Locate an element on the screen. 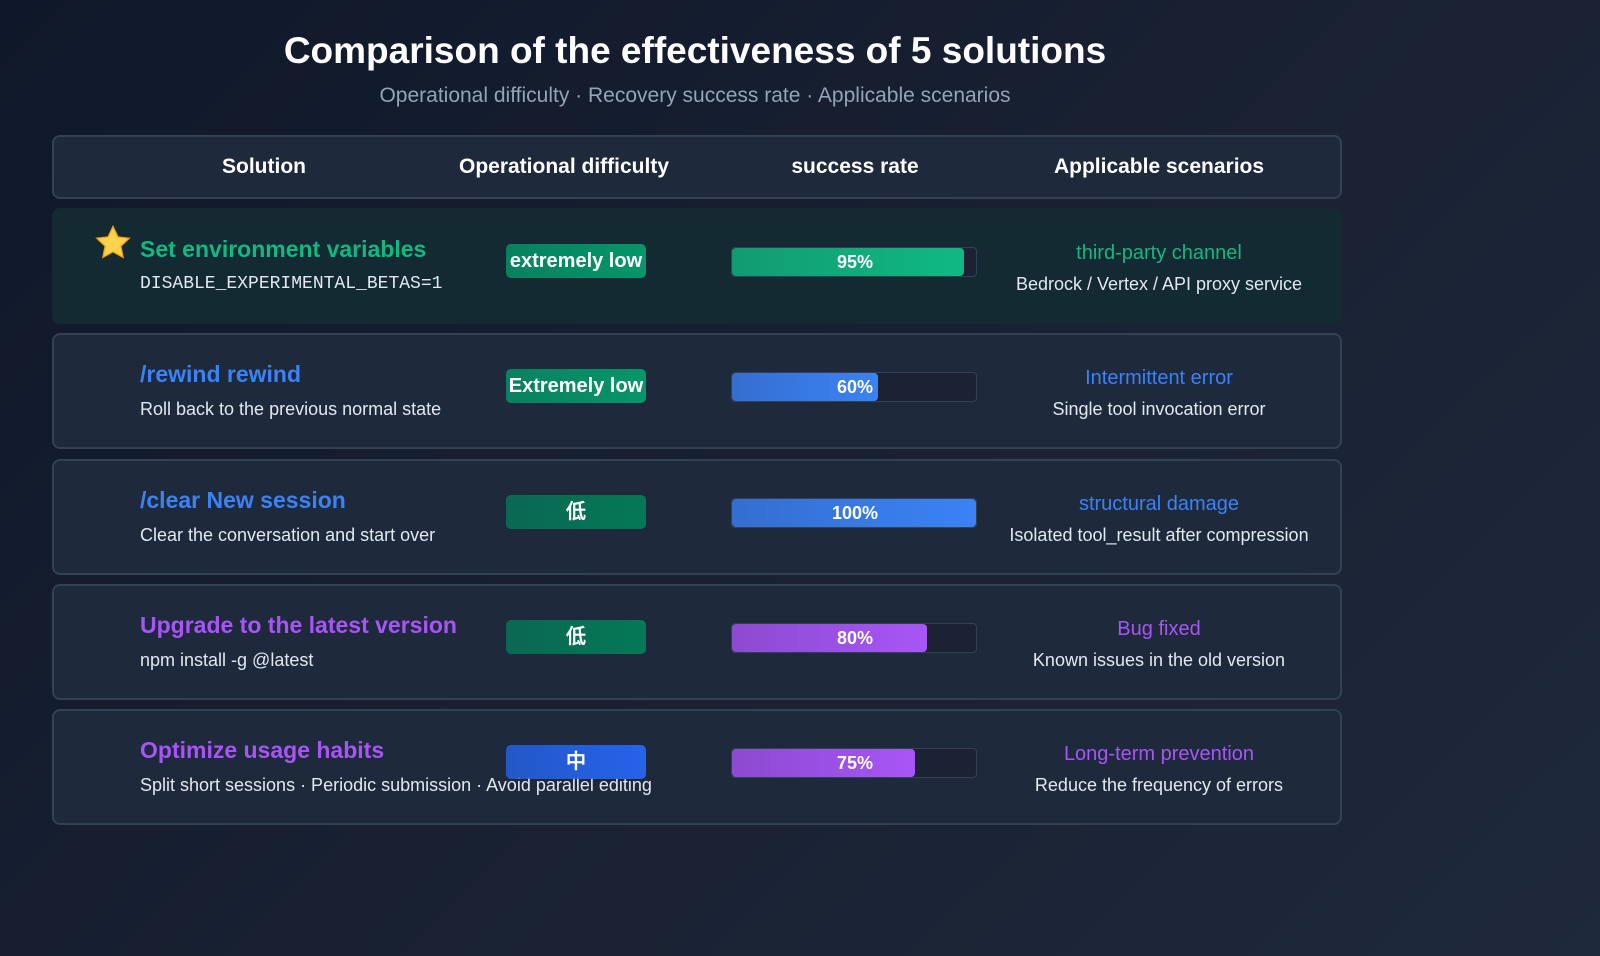 This screenshot has height=956, width=1600. scenario: third-party channel is located at coordinates (1159, 253).